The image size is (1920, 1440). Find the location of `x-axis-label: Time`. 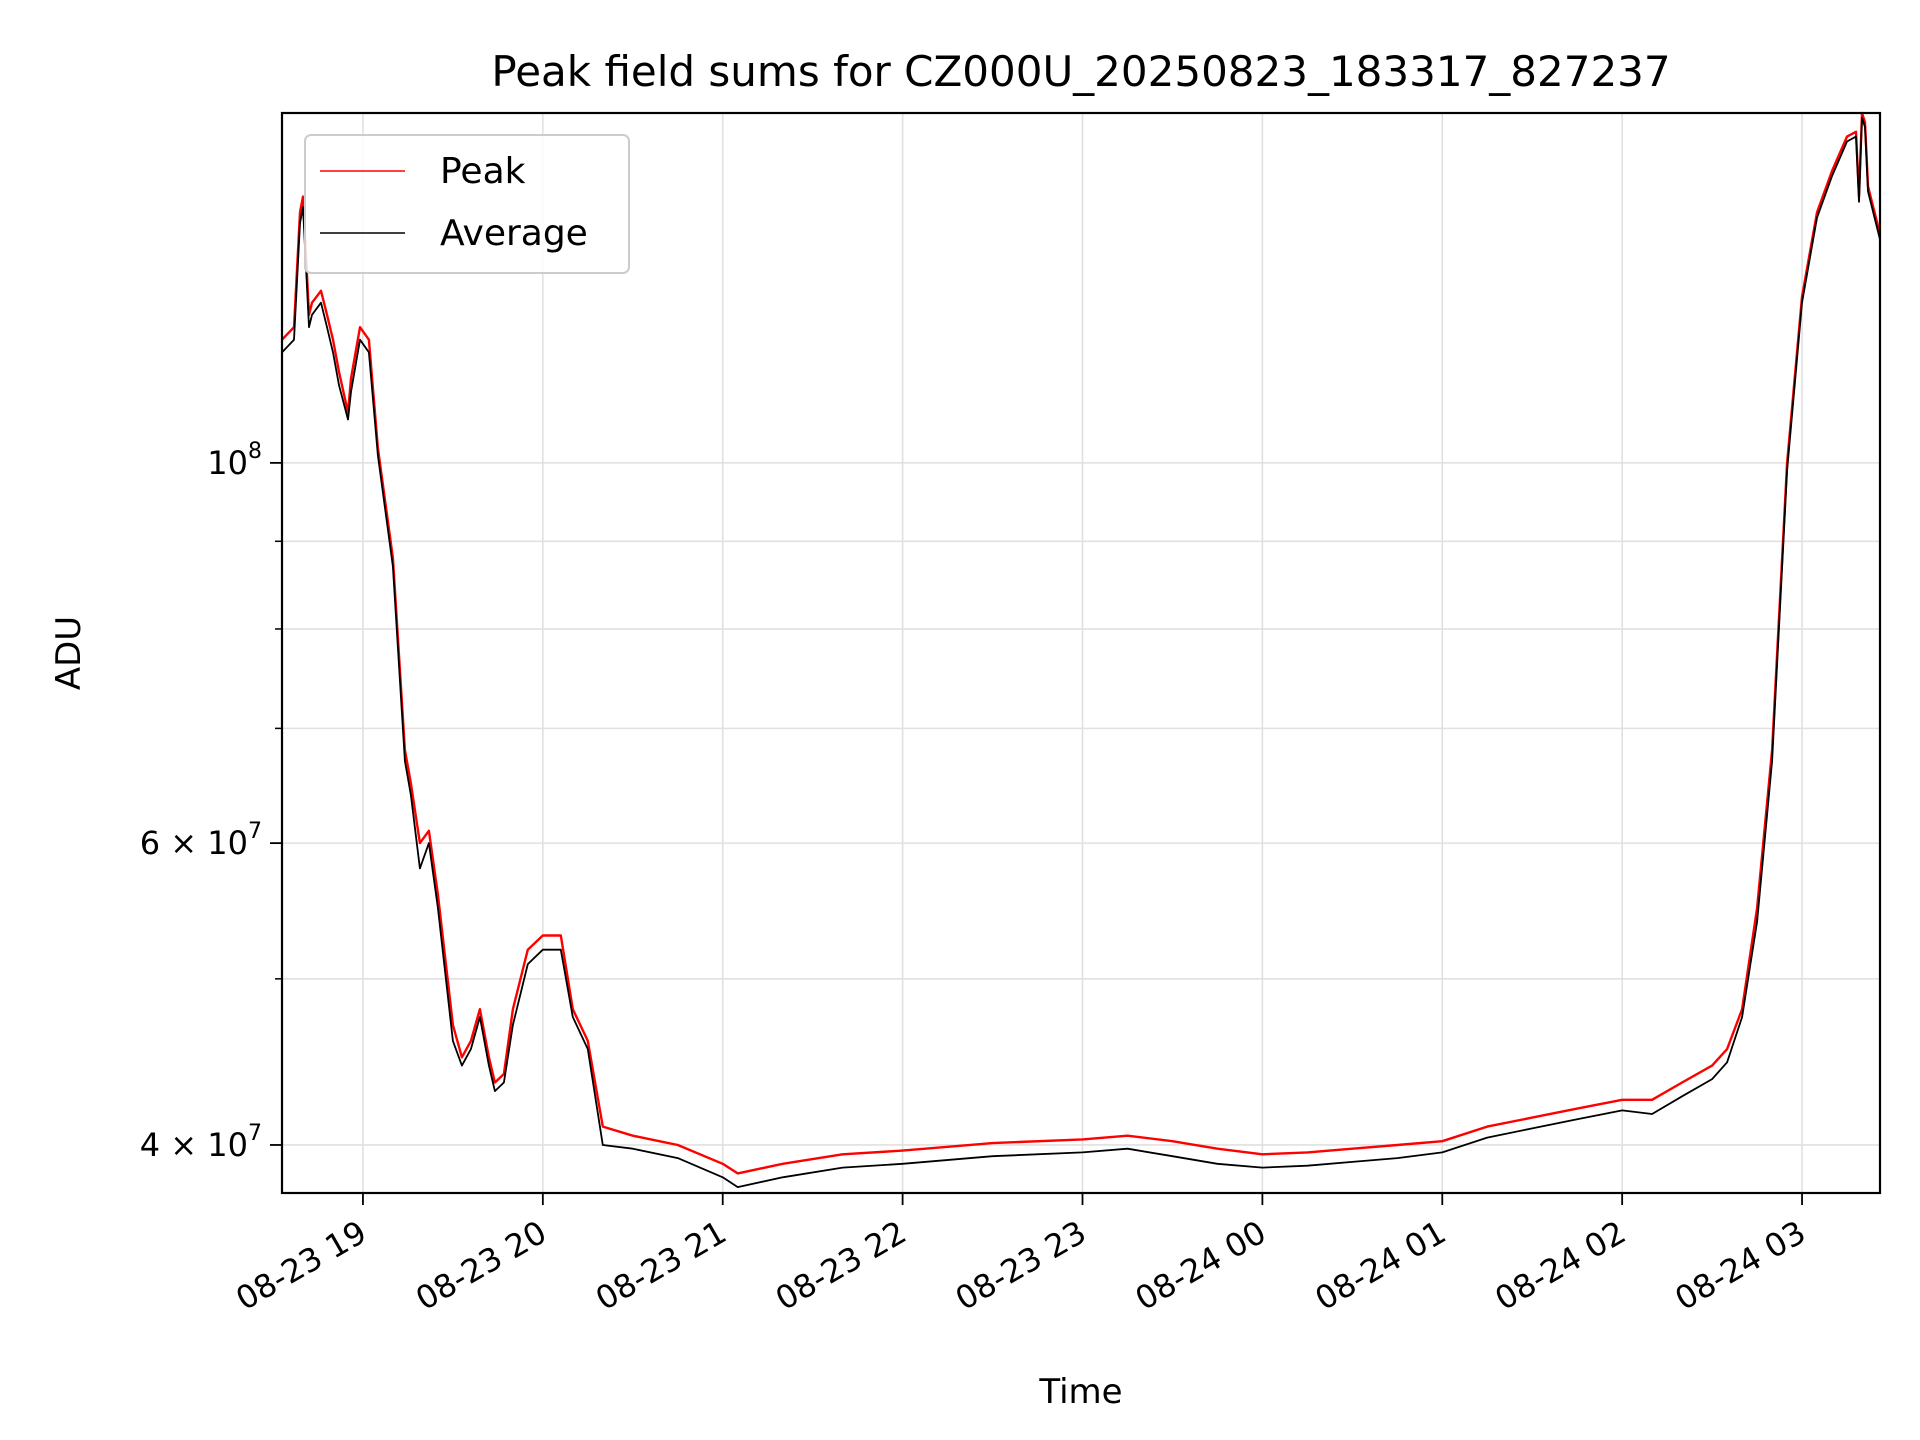

x-axis-label: Time is located at coordinates (1080, 1392).